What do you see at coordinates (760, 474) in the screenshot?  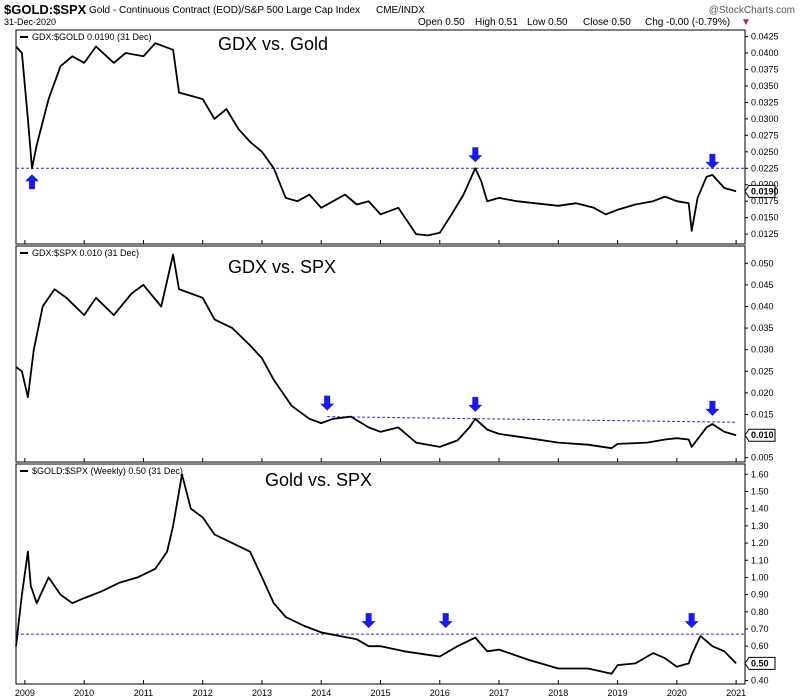 I see `y-tick-label: 1.60` at bounding box center [760, 474].